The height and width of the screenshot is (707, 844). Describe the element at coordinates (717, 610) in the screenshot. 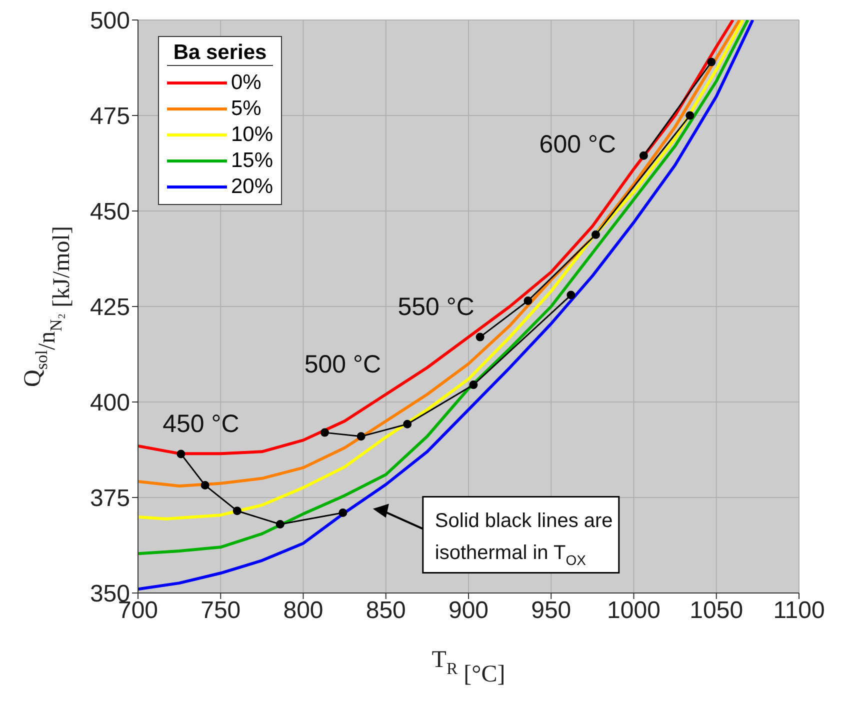

I see `x-tick-label: 1050` at that location.